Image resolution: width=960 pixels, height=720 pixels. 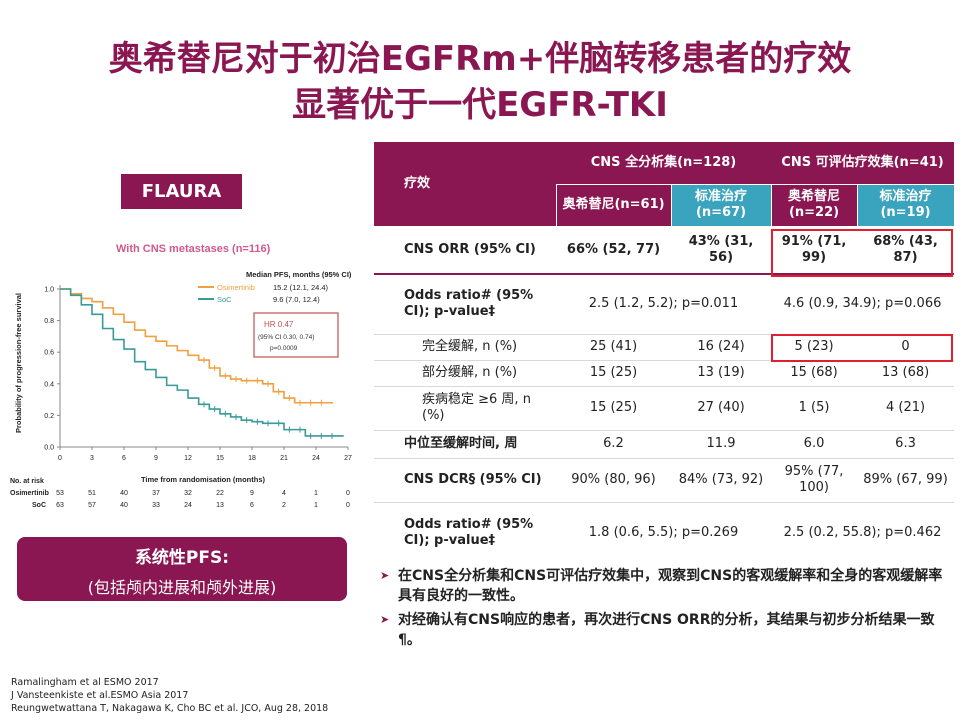 What do you see at coordinates (664, 304) in the screenshot?
I see `odds-ratio-1-full: 2.5 (1.2, 5.2); p=0.011` at bounding box center [664, 304].